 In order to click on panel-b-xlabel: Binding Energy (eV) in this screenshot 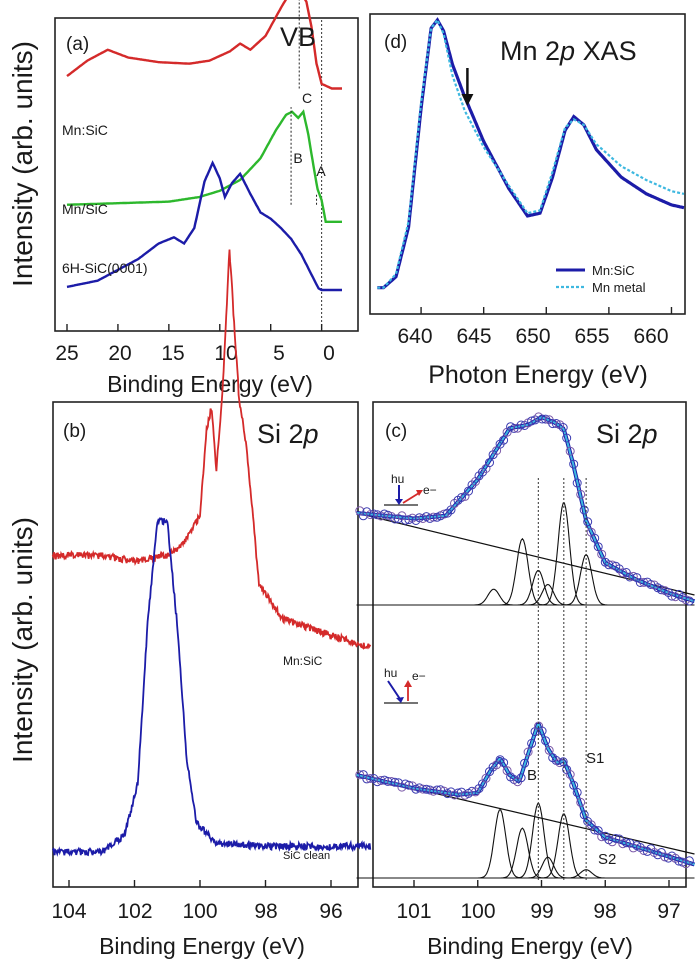, I will do `click(202, 946)`.